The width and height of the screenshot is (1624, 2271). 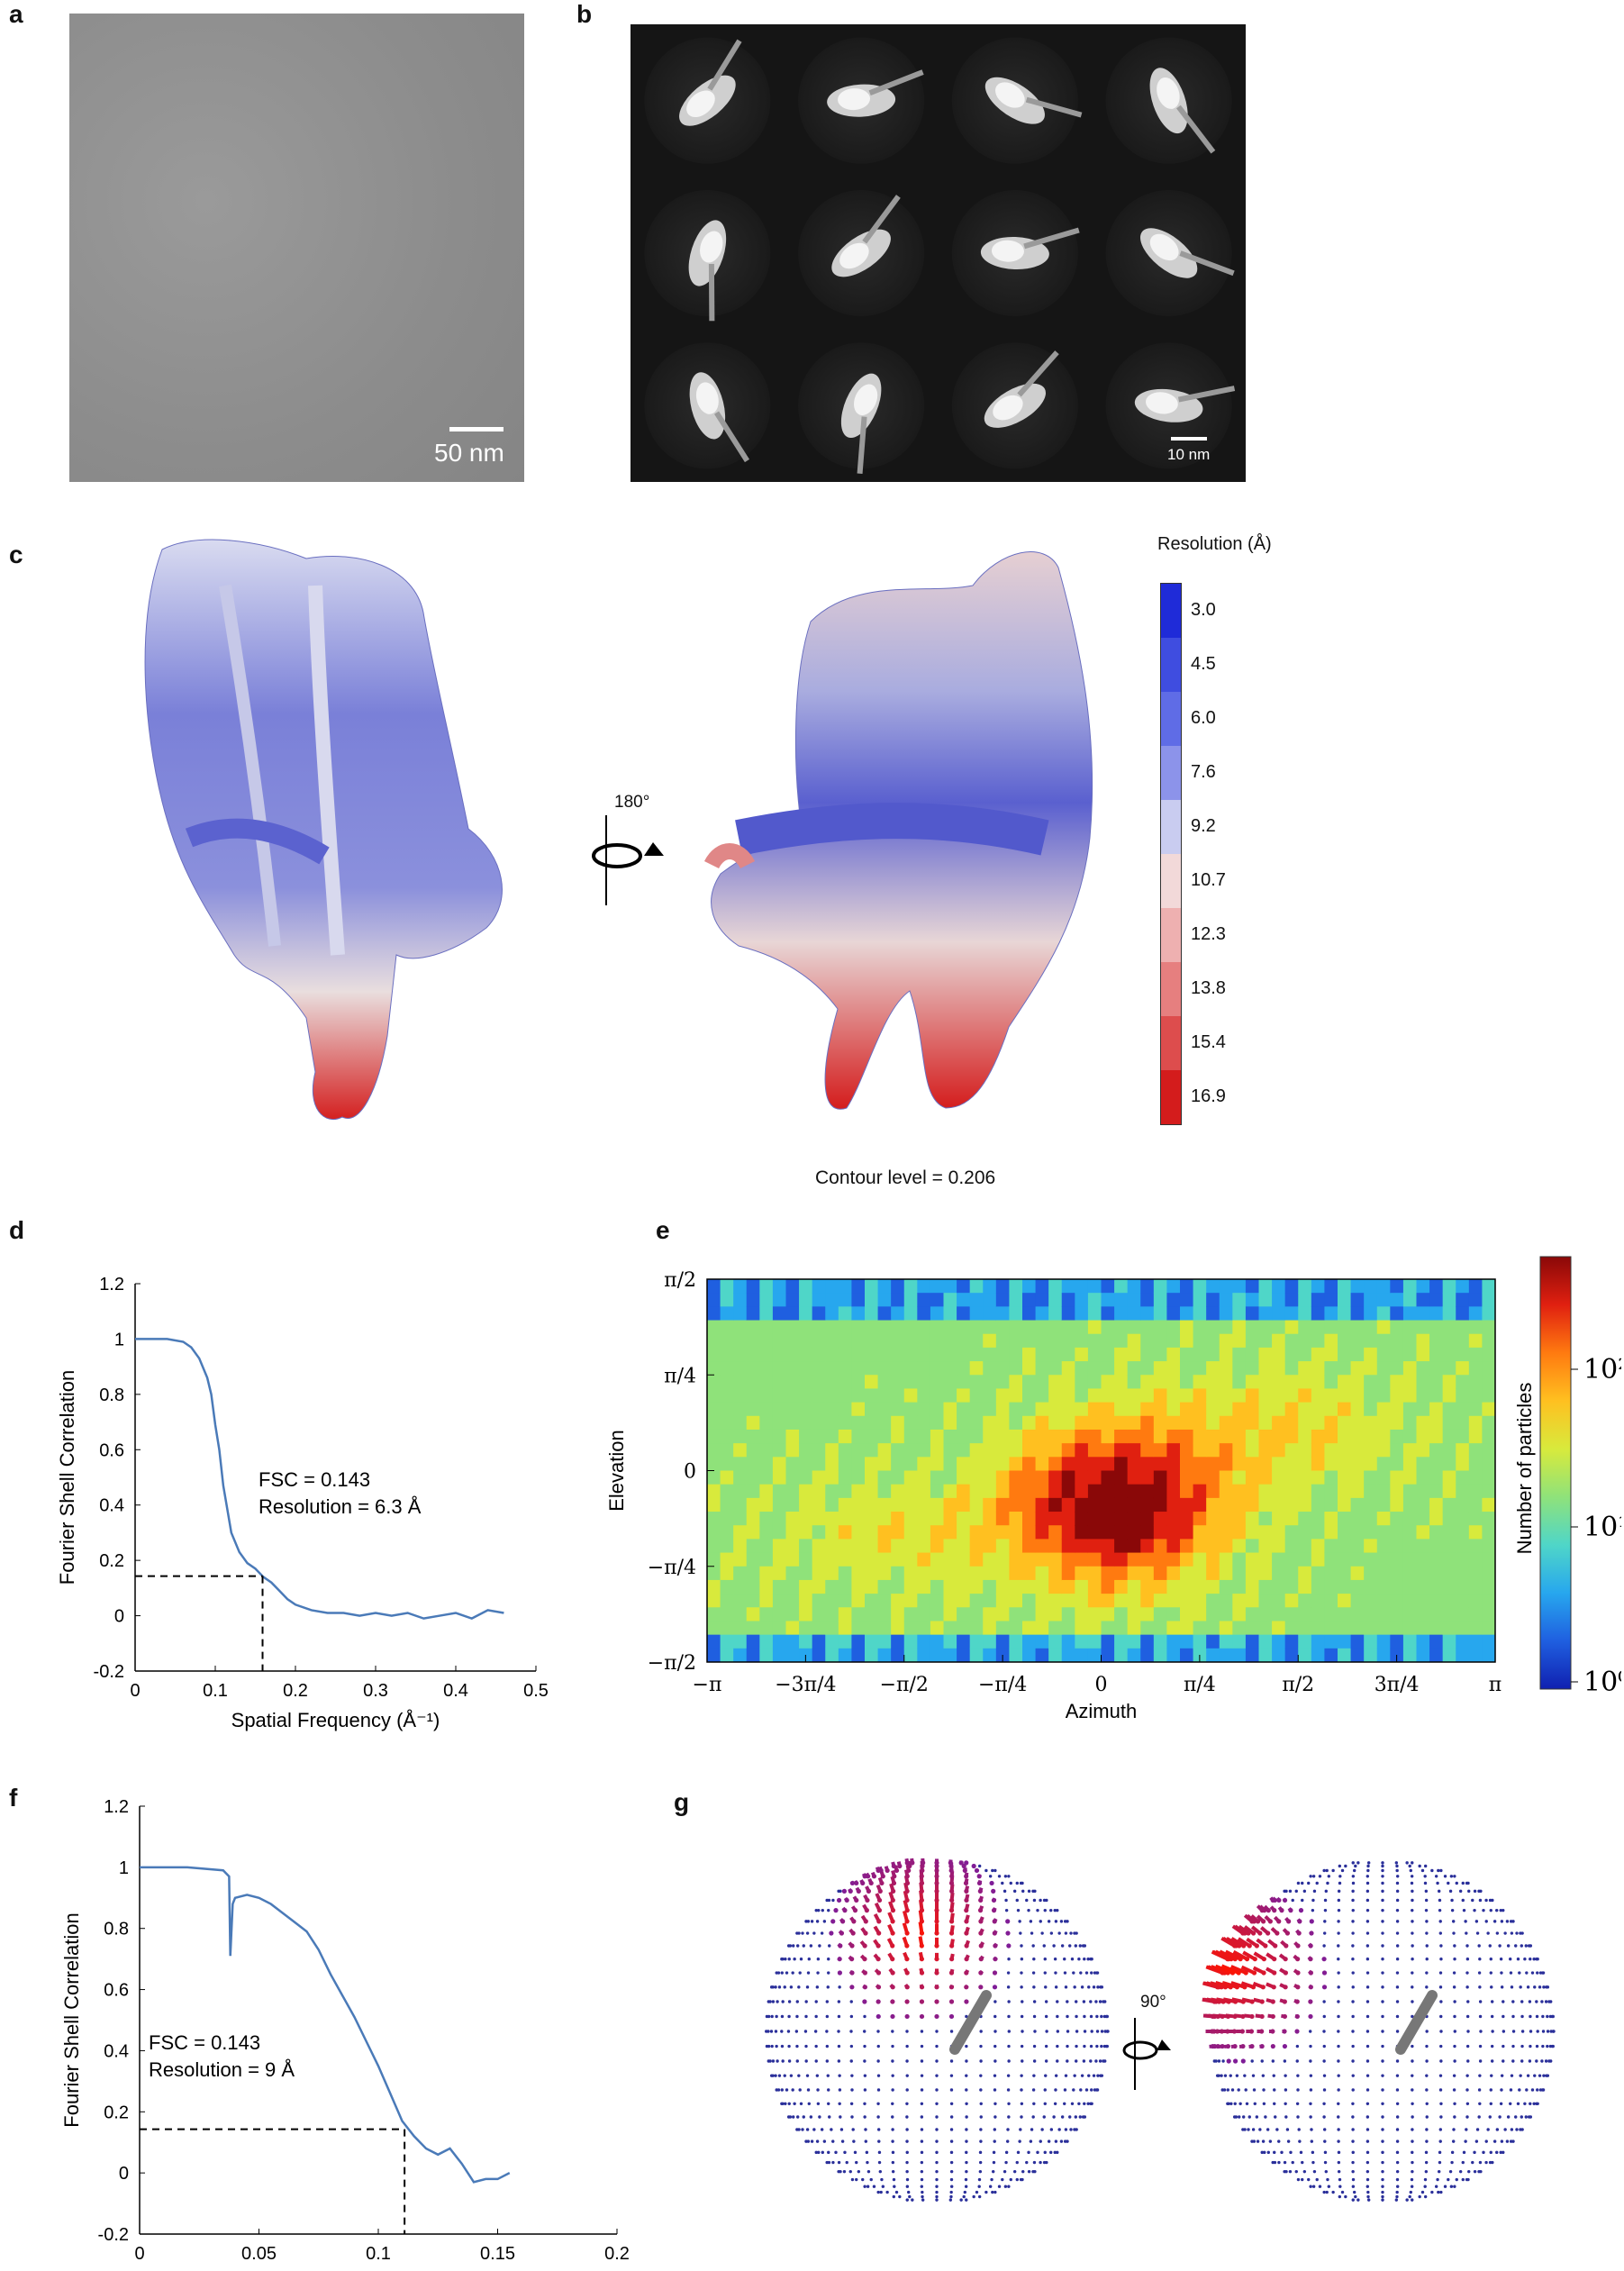 What do you see at coordinates (111, 1450) in the screenshot?
I see `y-tick-label: 0.6` at bounding box center [111, 1450].